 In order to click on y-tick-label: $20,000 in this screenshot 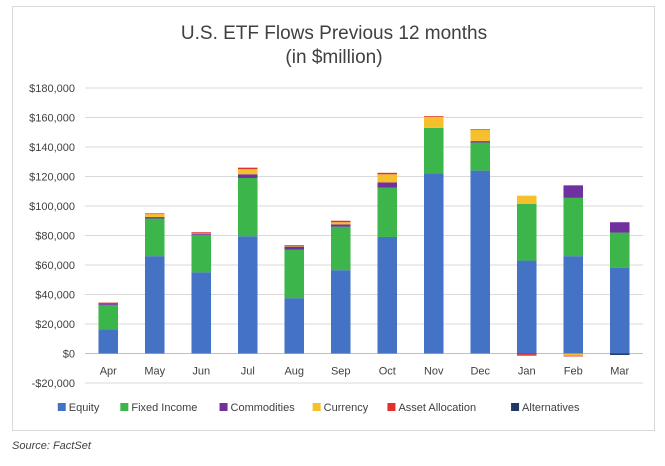, I will do `click(55, 325)`.